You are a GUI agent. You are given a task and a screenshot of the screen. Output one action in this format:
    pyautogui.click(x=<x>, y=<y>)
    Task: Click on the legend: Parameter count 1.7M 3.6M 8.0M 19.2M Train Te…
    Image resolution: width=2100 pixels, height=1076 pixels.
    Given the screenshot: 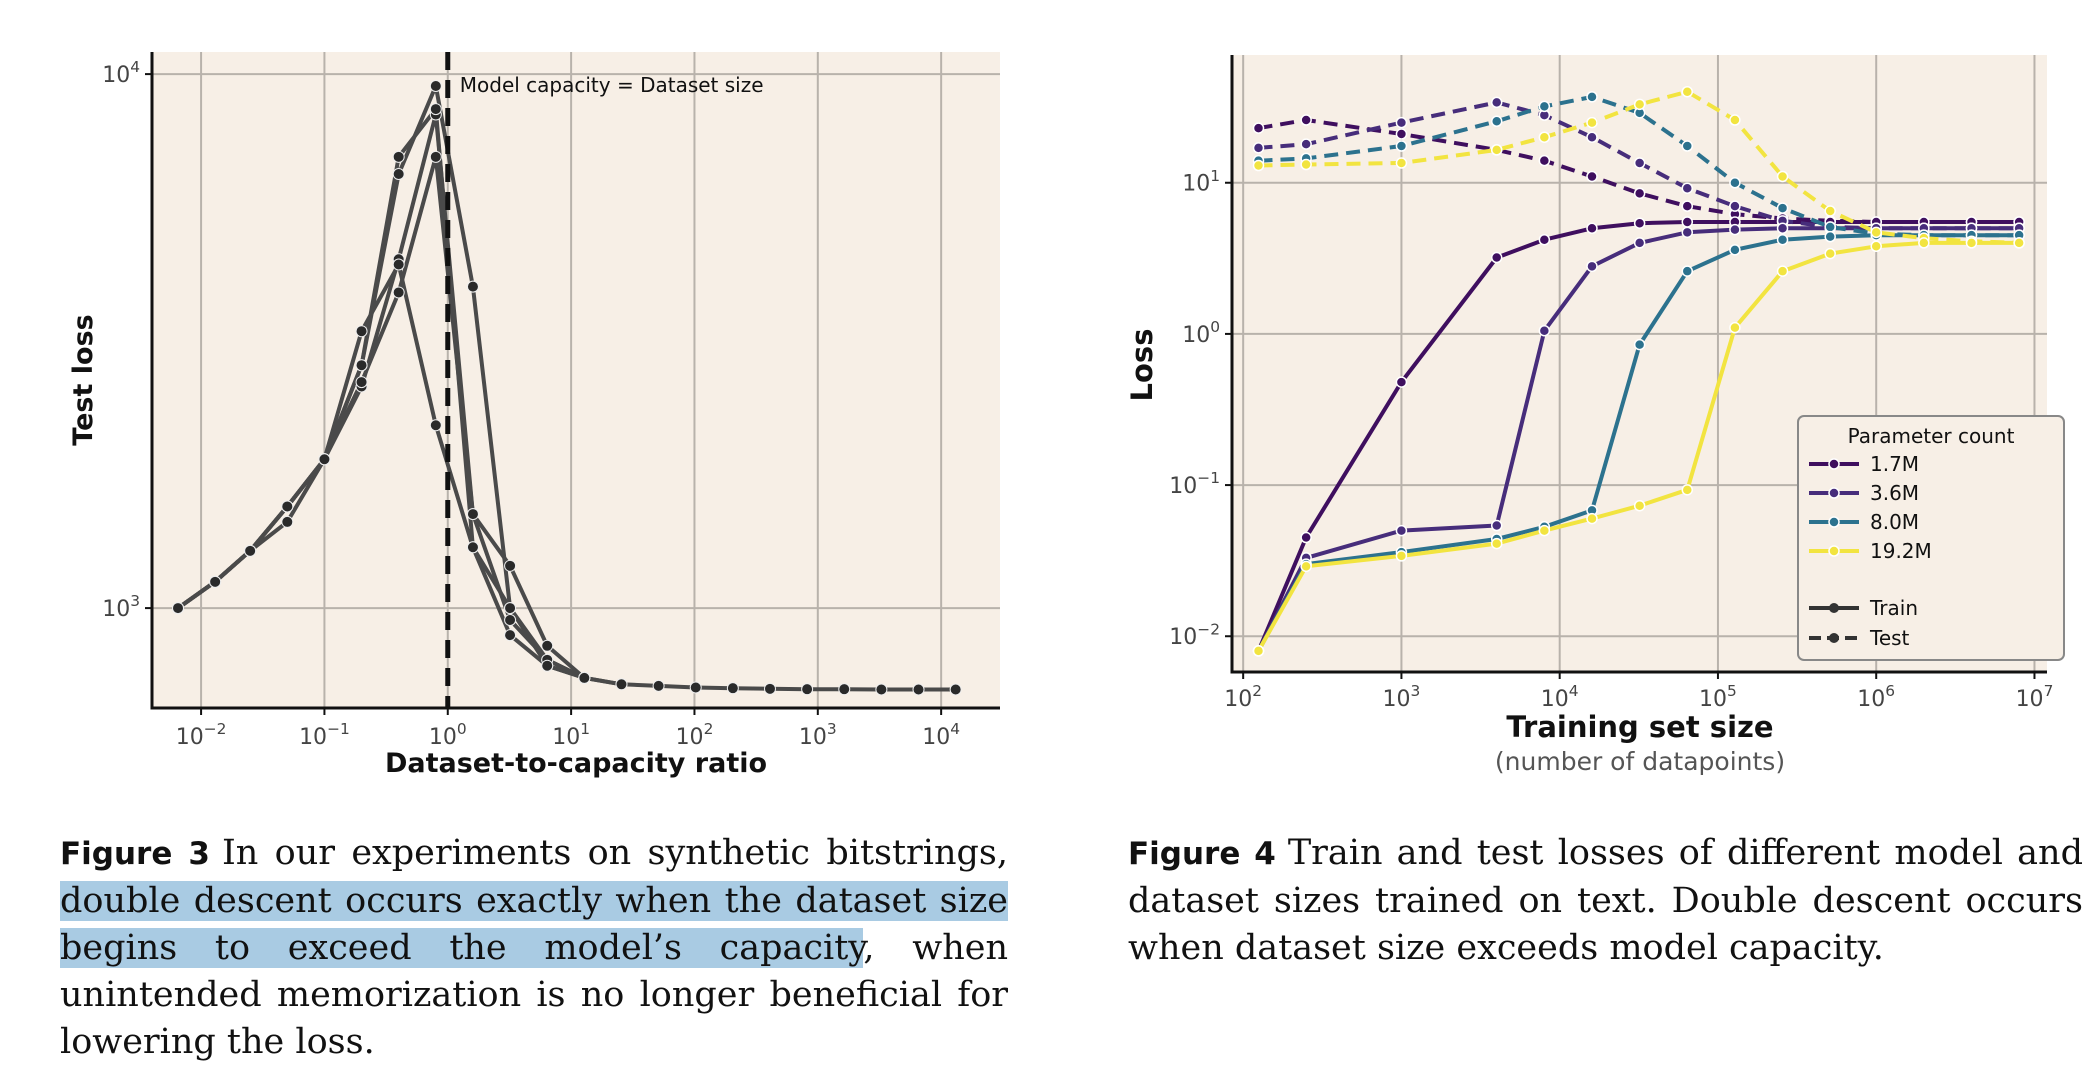 What is the action you would take?
    pyautogui.click(x=1931, y=538)
    